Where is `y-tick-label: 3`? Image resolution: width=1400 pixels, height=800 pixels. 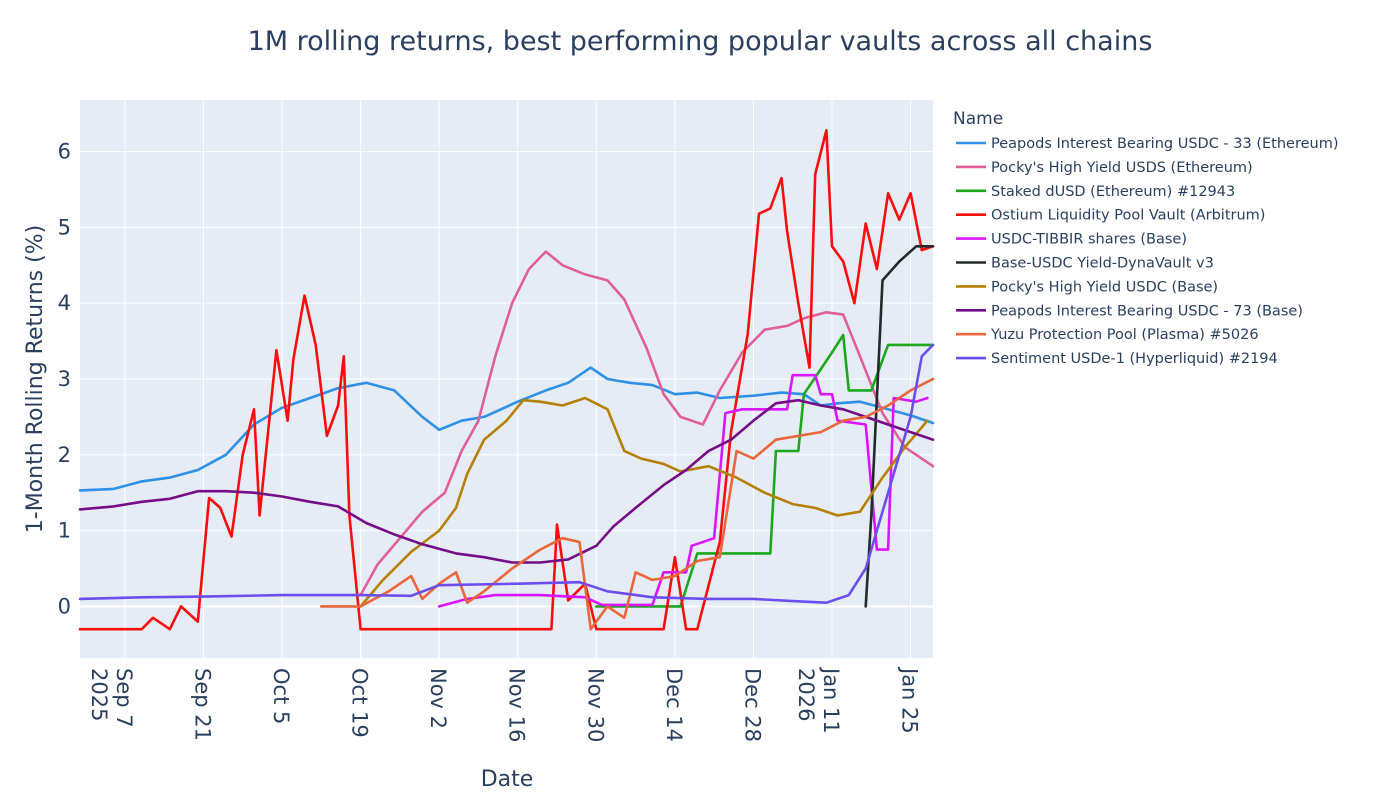 y-tick-label: 3 is located at coordinates (64, 379).